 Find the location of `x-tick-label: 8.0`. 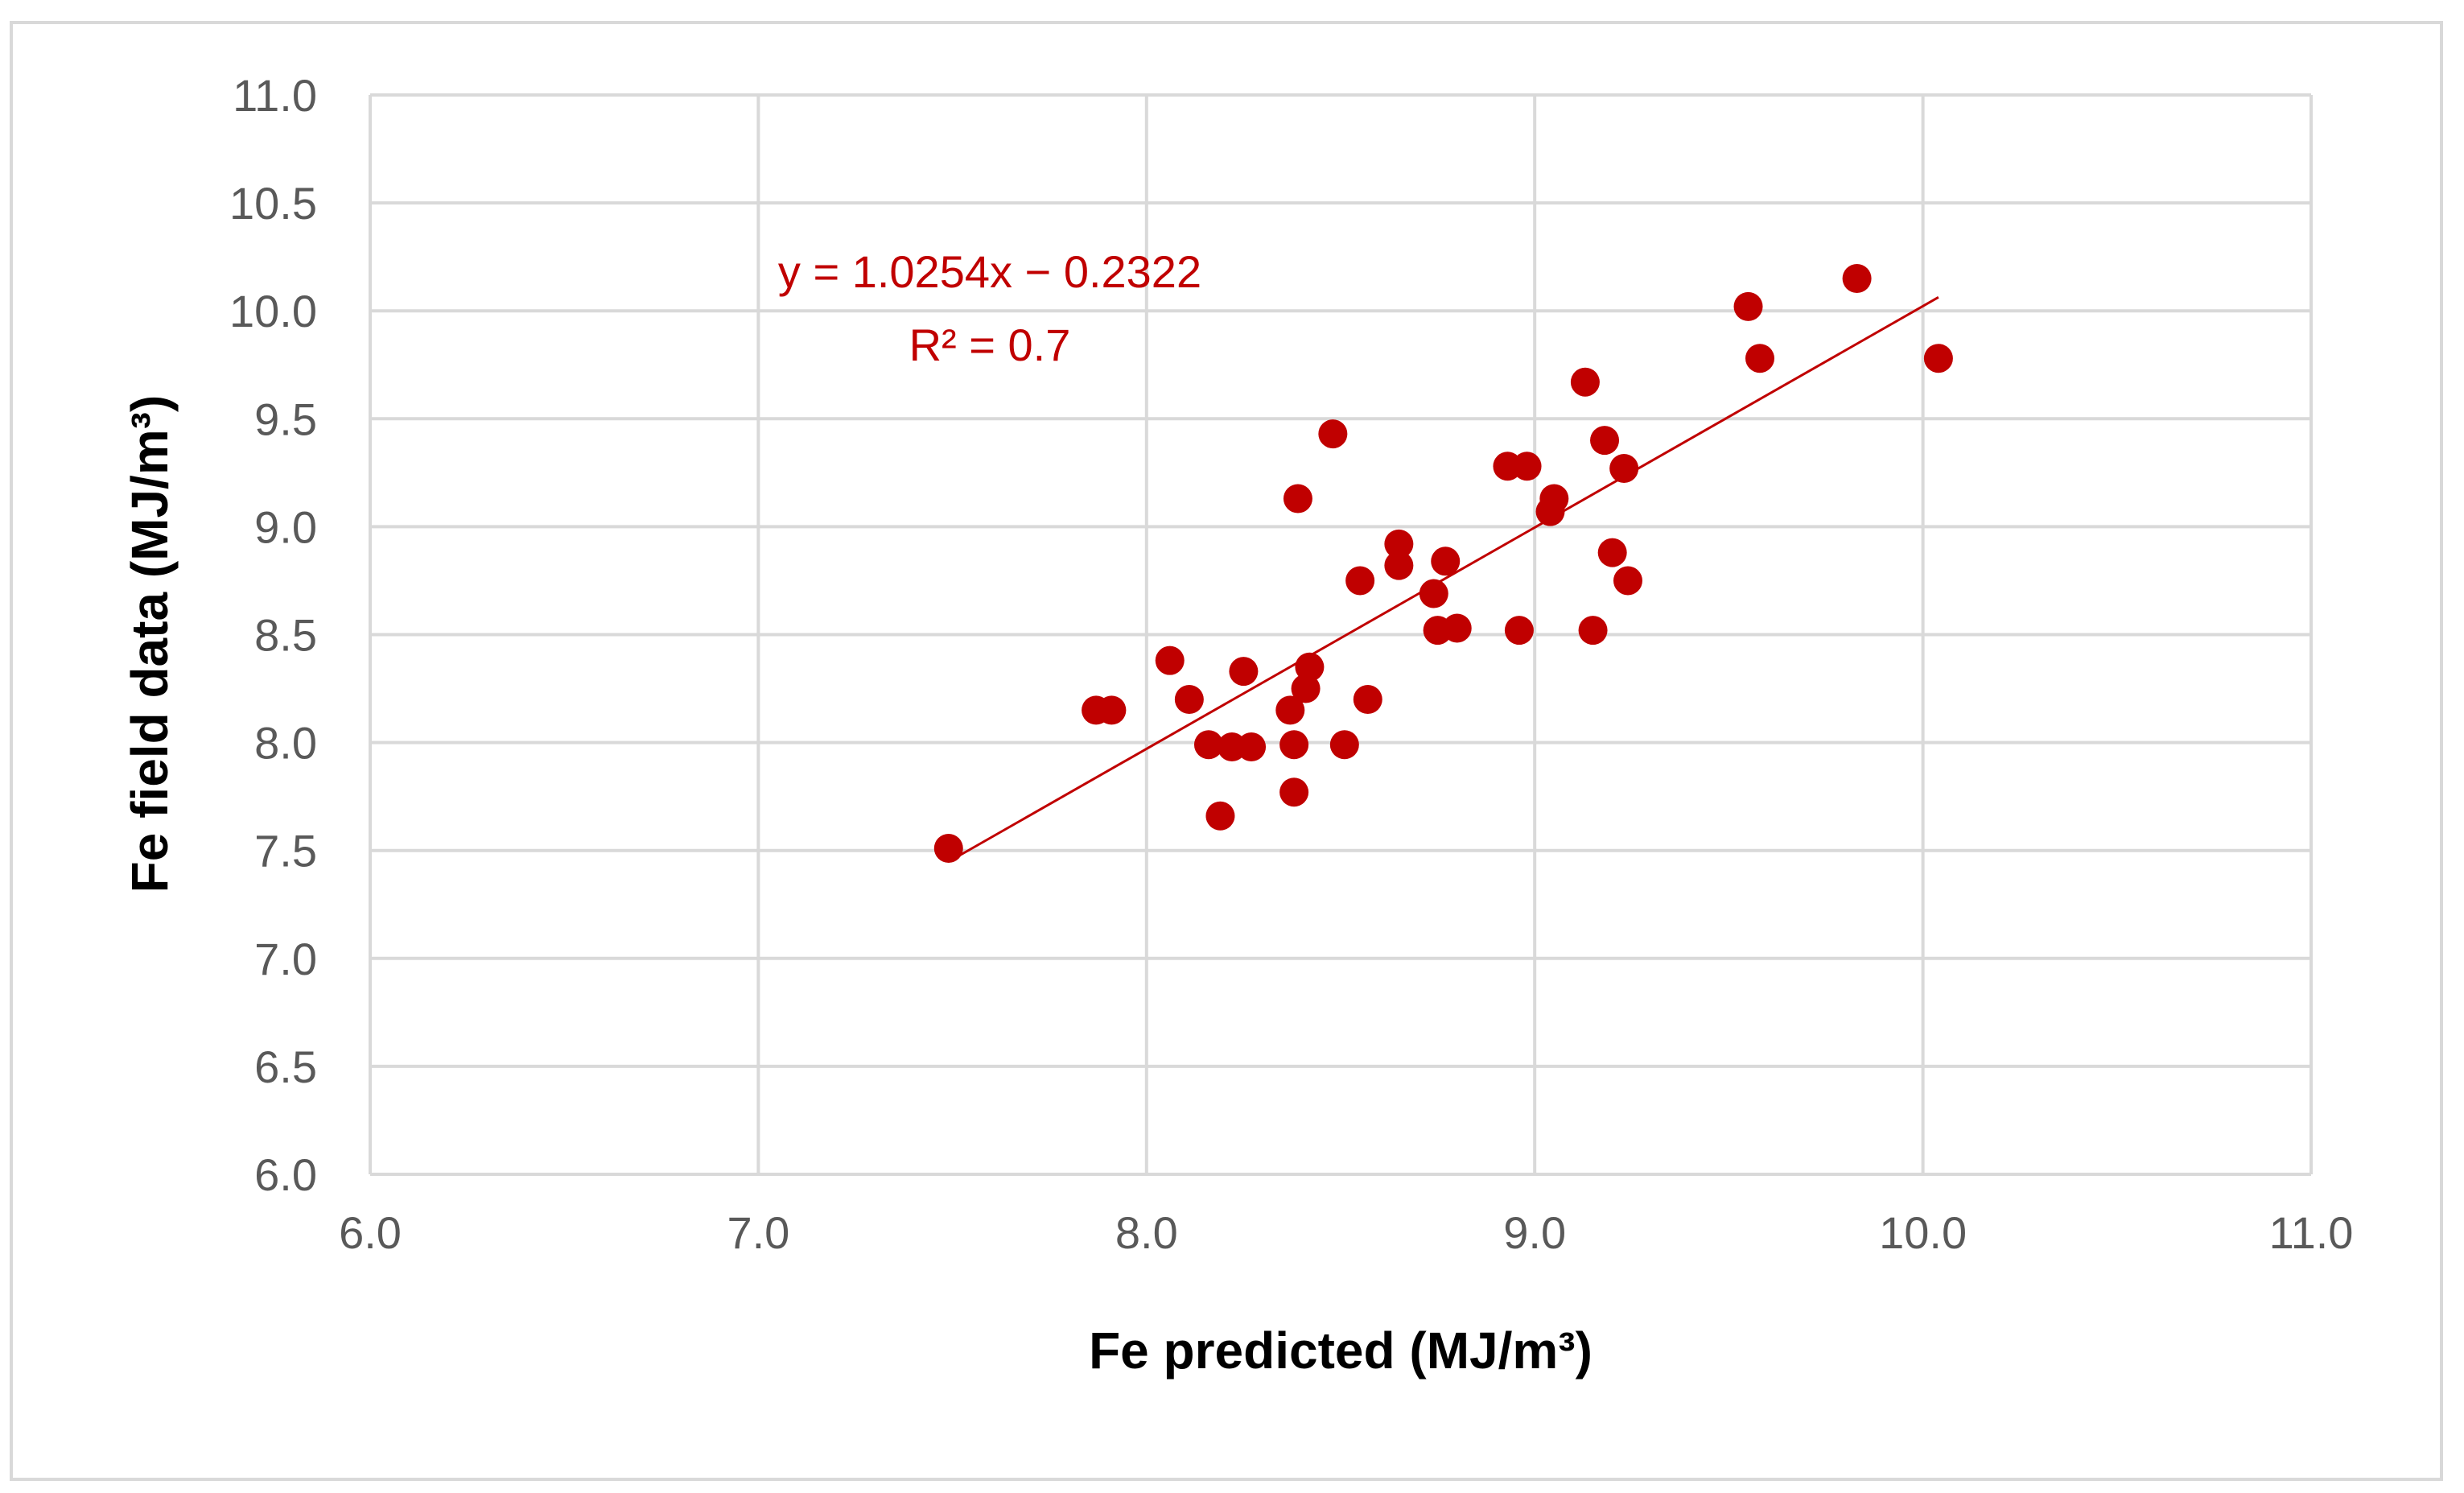

x-tick-label: 8.0 is located at coordinates (1146, 1232).